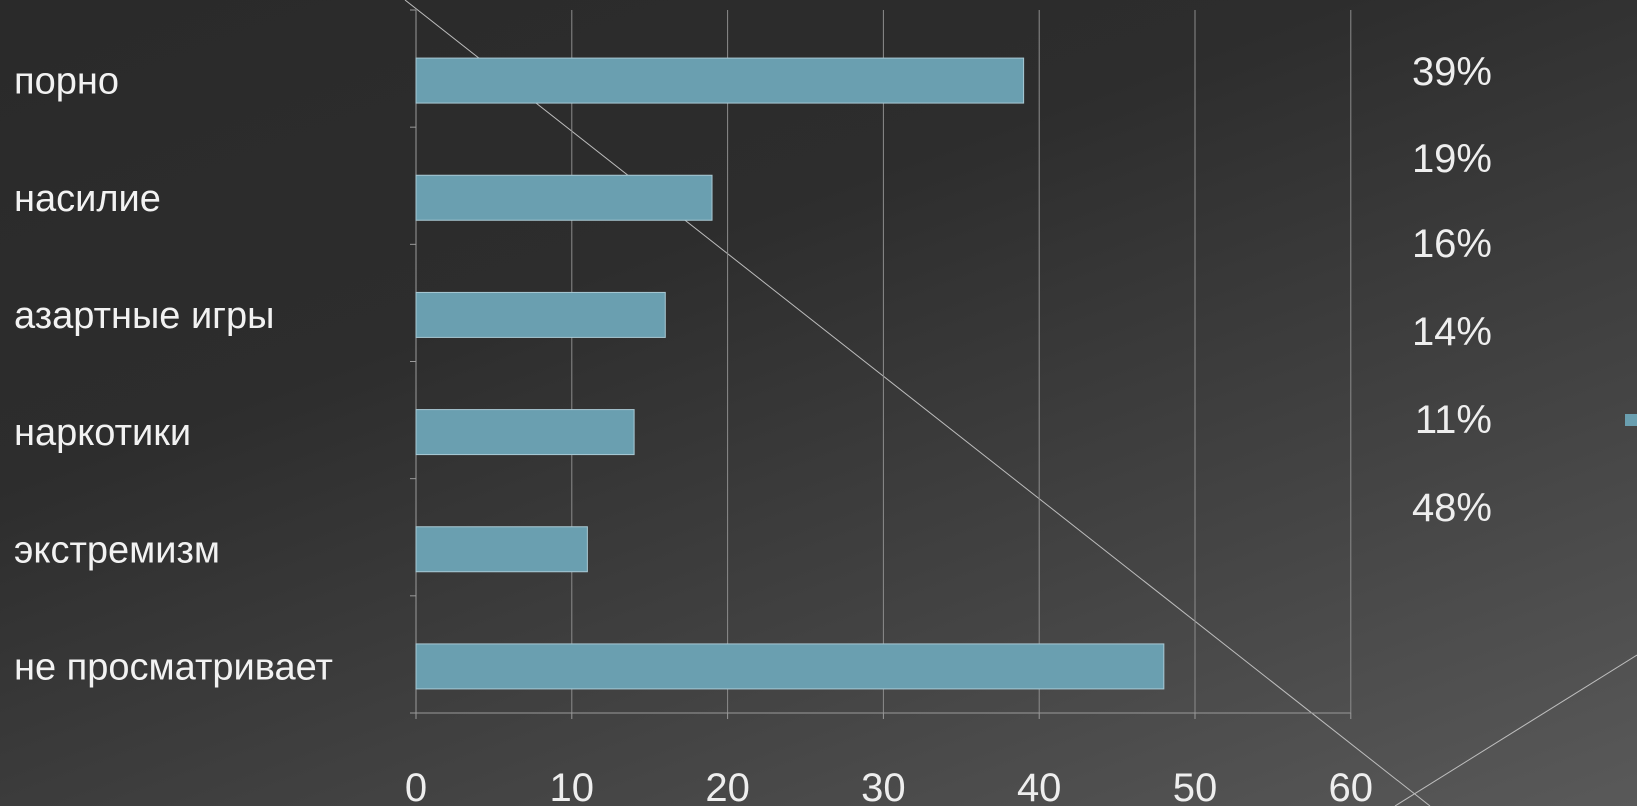 The width and height of the screenshot is (1637, 806). I want to click on category-label: азартные игры, so click(144, 316).